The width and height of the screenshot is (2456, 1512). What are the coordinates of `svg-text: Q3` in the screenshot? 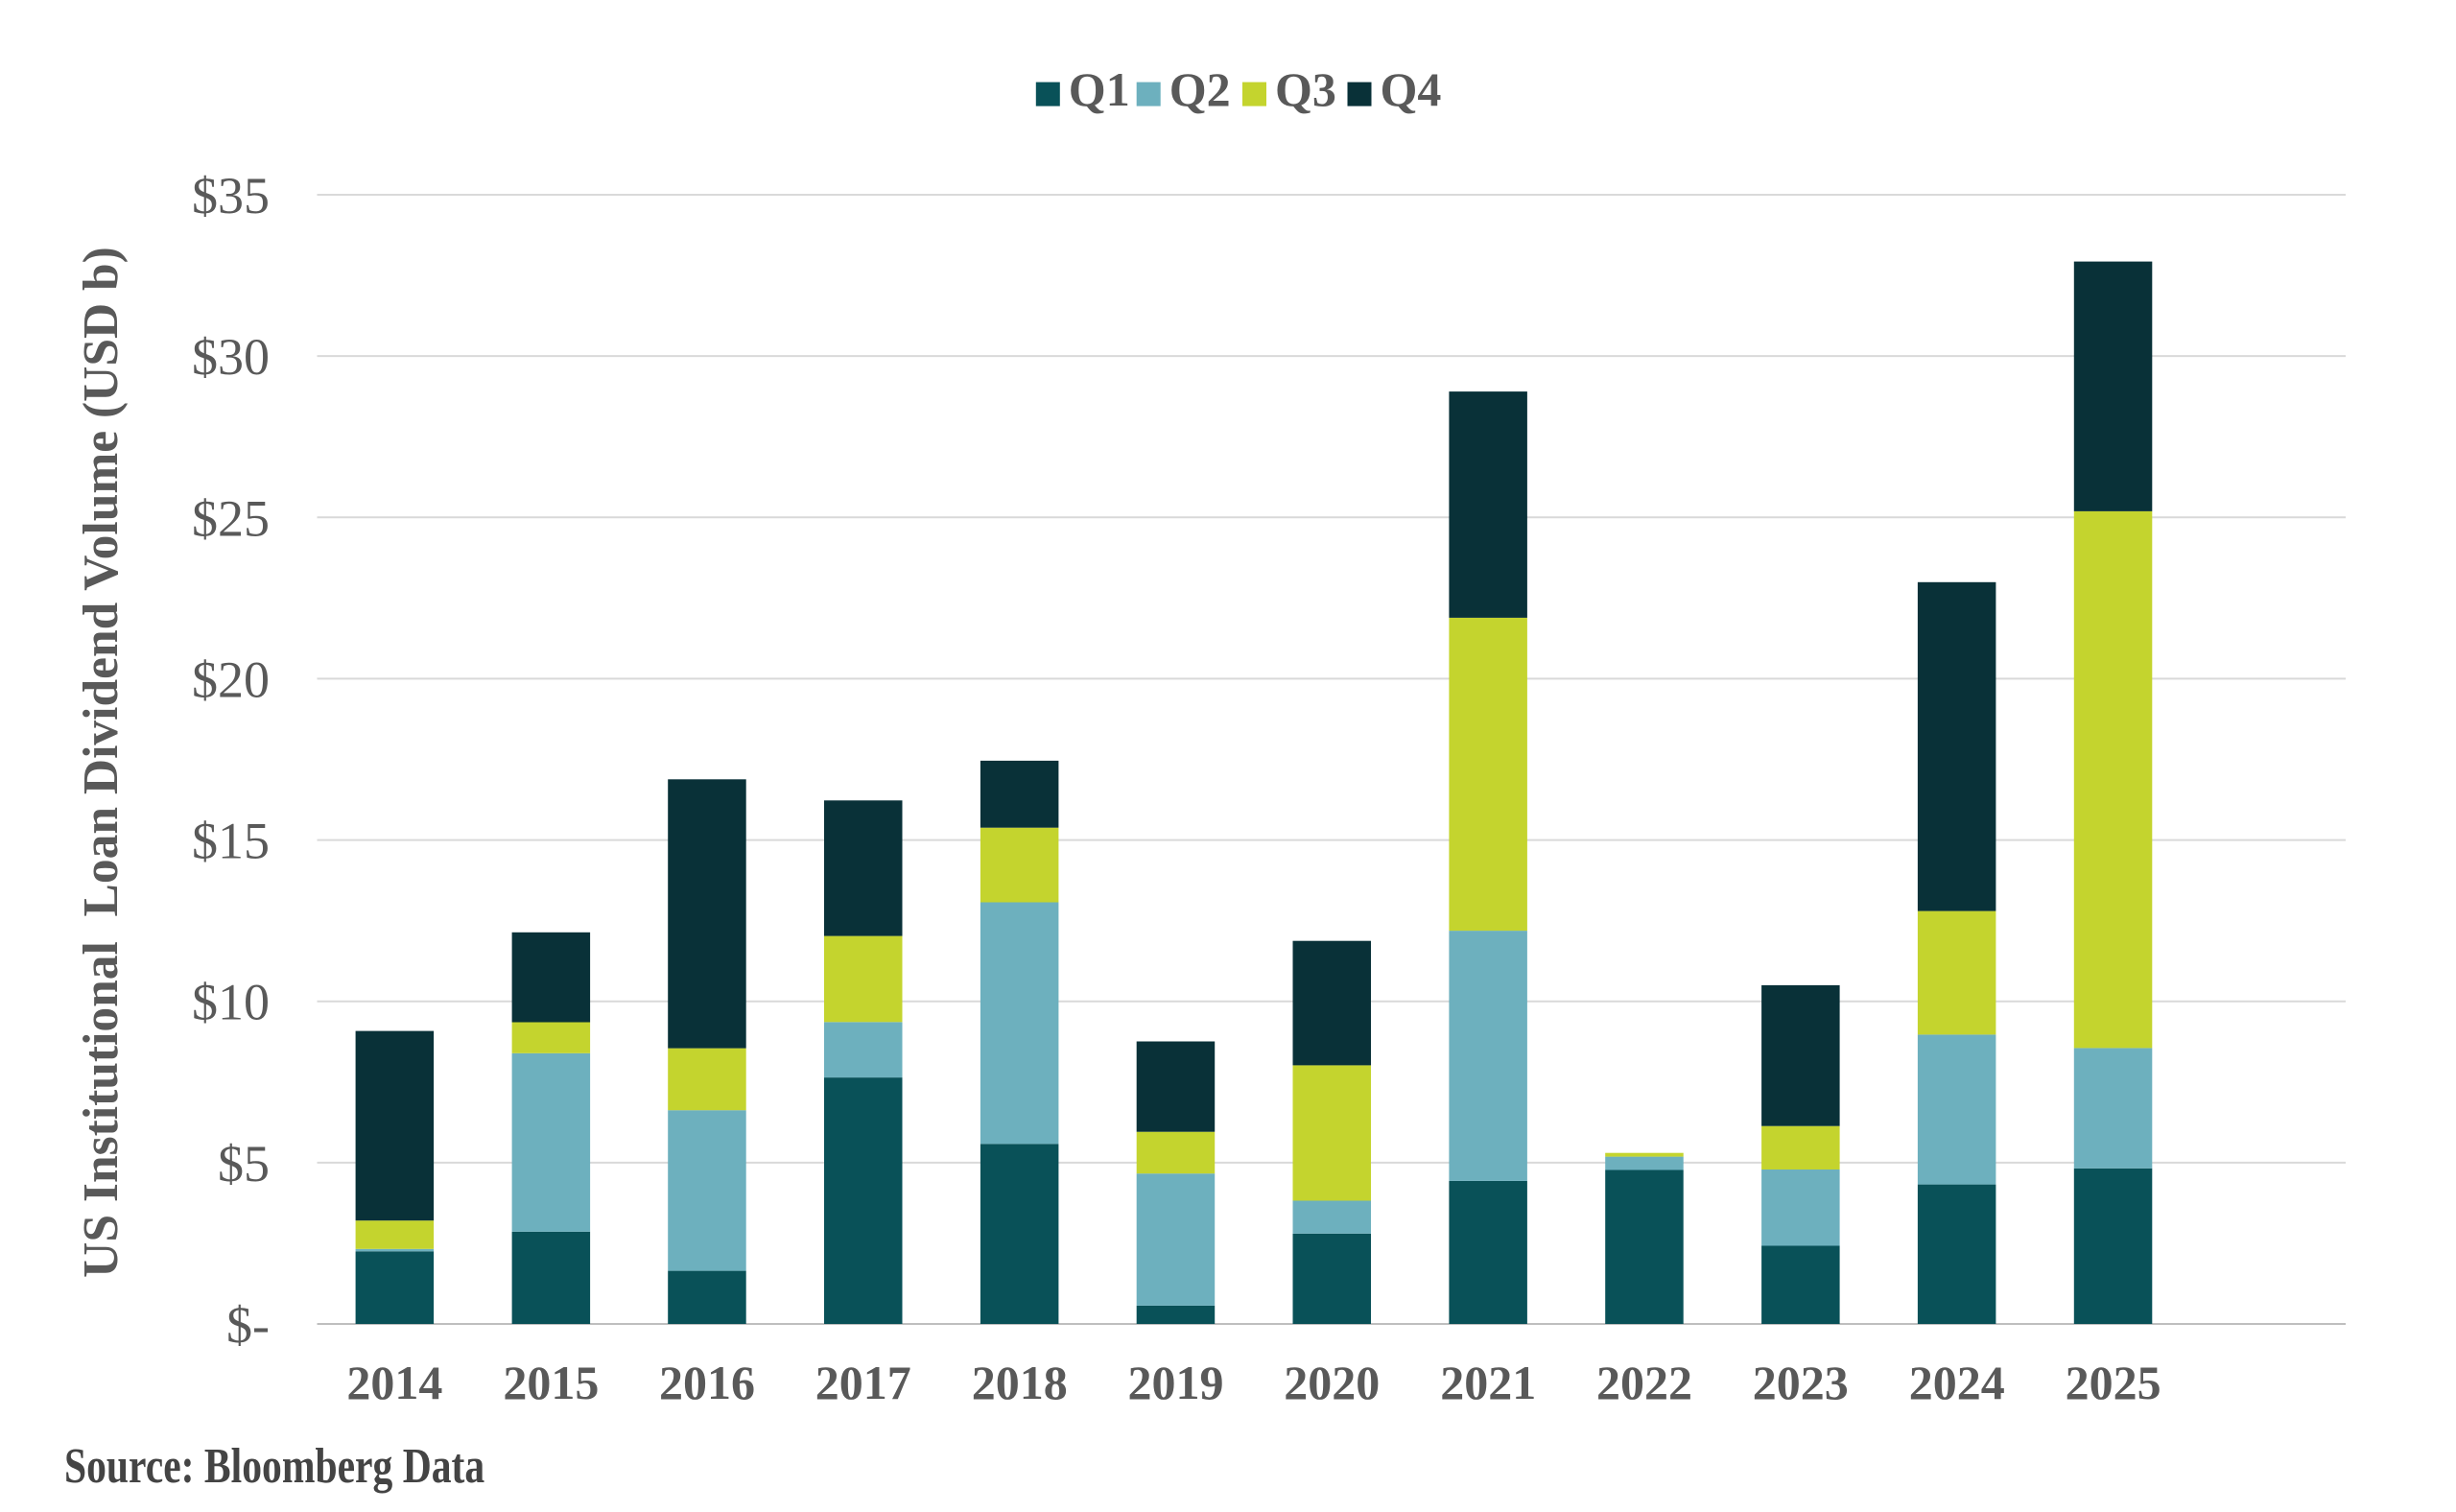 It's located at (1305, 89).